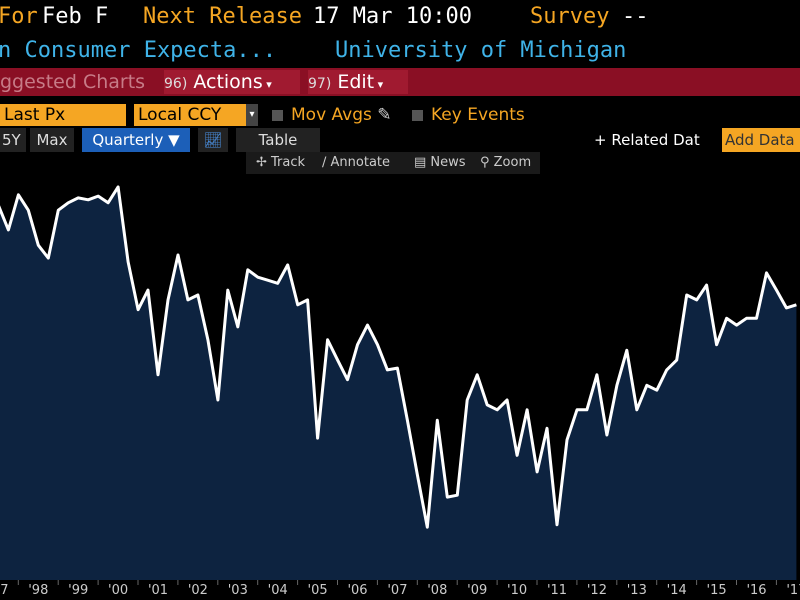 The image size is (800, 600). I want to click on x-tick-label: '14, so click(677, 590).